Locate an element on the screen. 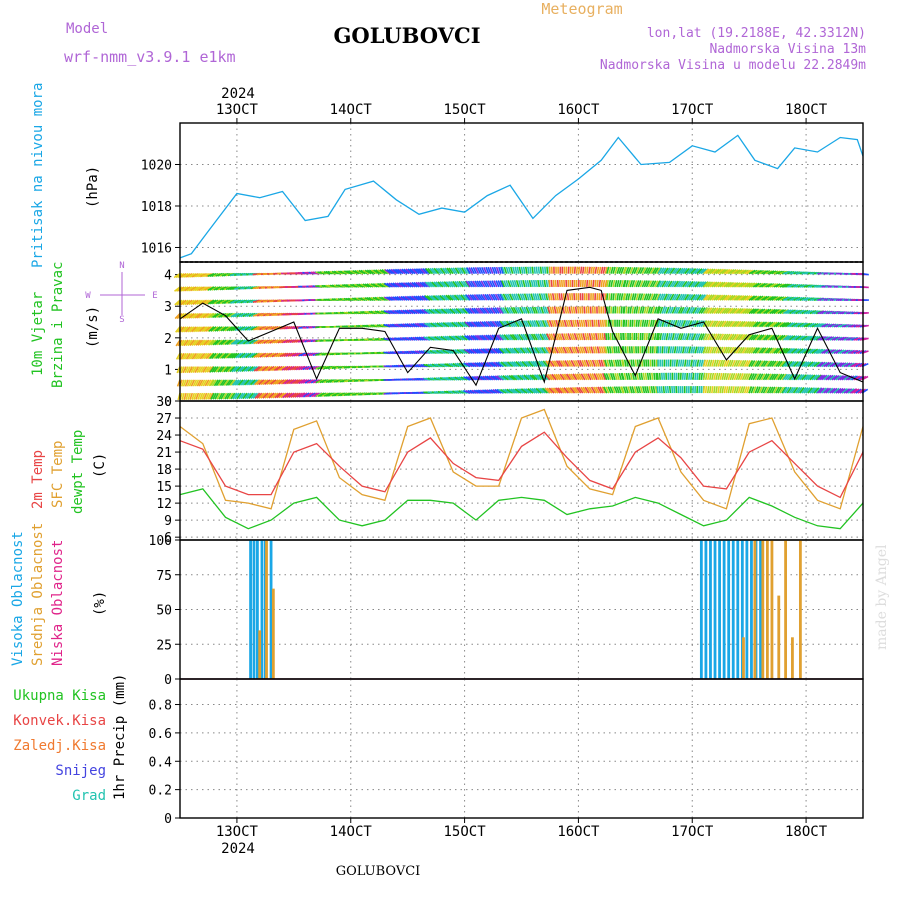  pressure-unit: (hPa) is located at coordinates (93, 187).